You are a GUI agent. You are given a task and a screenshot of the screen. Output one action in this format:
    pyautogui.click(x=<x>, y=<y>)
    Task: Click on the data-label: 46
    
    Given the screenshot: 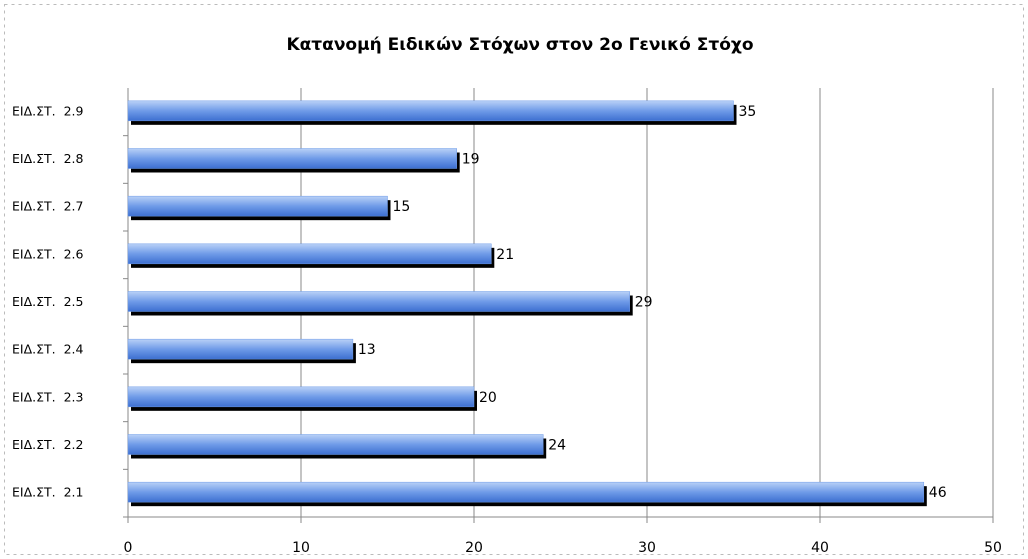 What is the action you would take?
    pyautogui.click(x=938, y=493)
    